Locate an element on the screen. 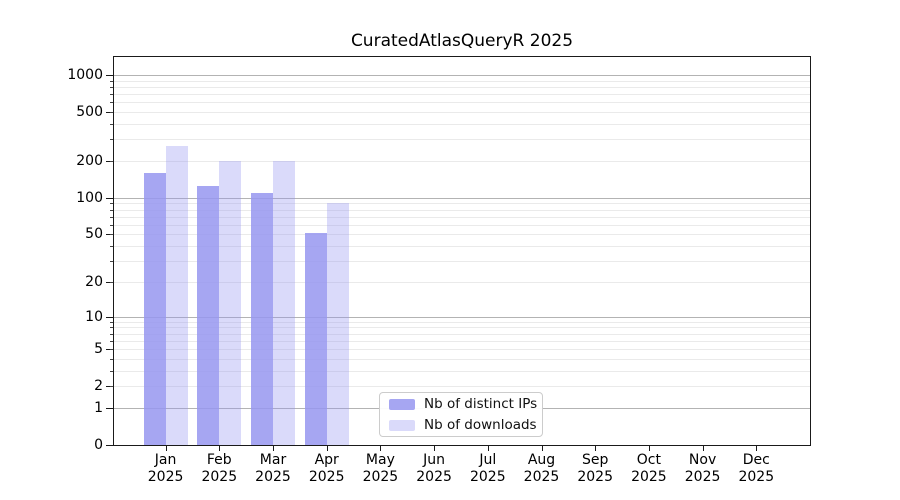 The height and width of the screenshot is (500, 900). legend-item-downloads: Nb of downloads is located at coordinates (465, 425).